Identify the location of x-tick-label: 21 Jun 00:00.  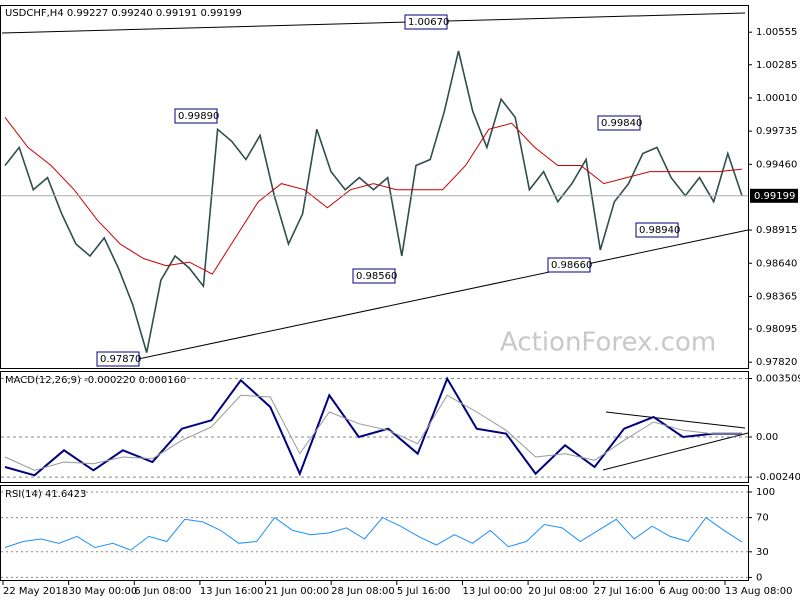
(298, 591).